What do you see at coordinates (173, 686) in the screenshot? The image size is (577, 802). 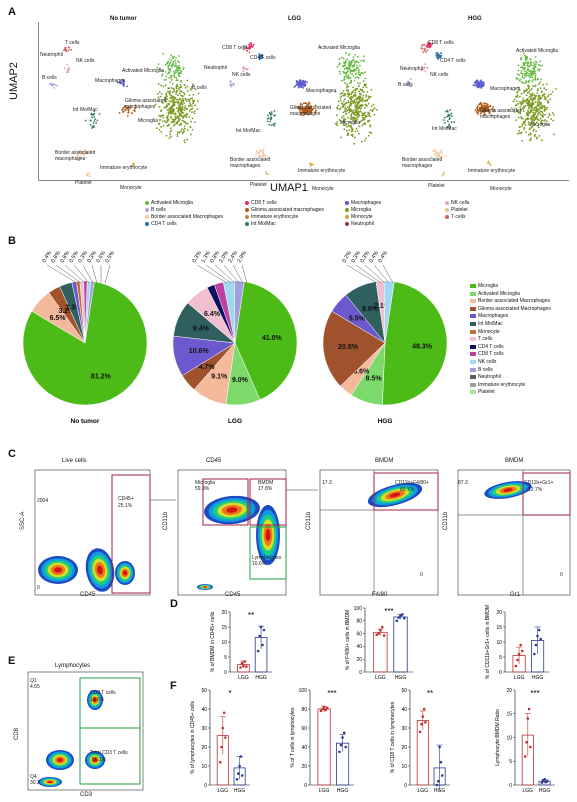 I see `panel-letter-f: F` at bounding box center [173, 686].